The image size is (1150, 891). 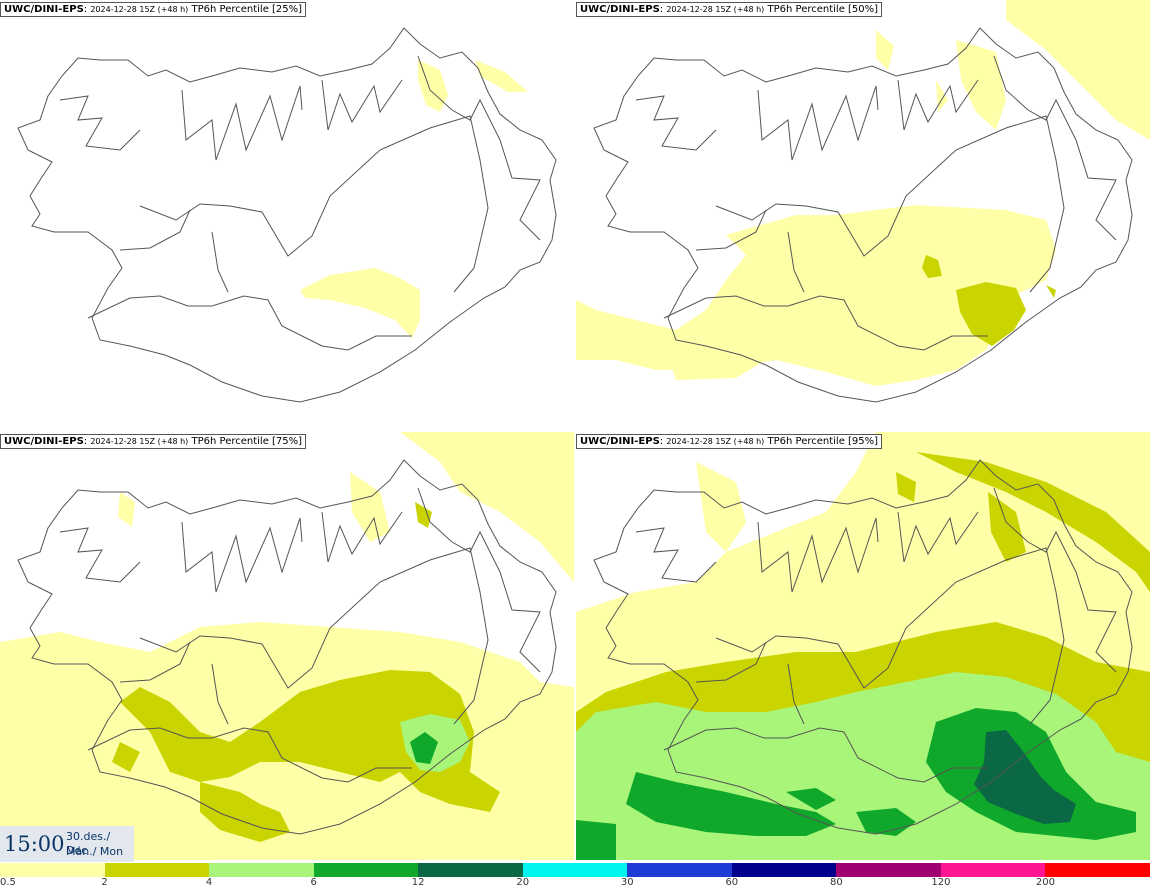 I want to click on valid-date: 30.des./ Dec, so click(x=88, y=843).